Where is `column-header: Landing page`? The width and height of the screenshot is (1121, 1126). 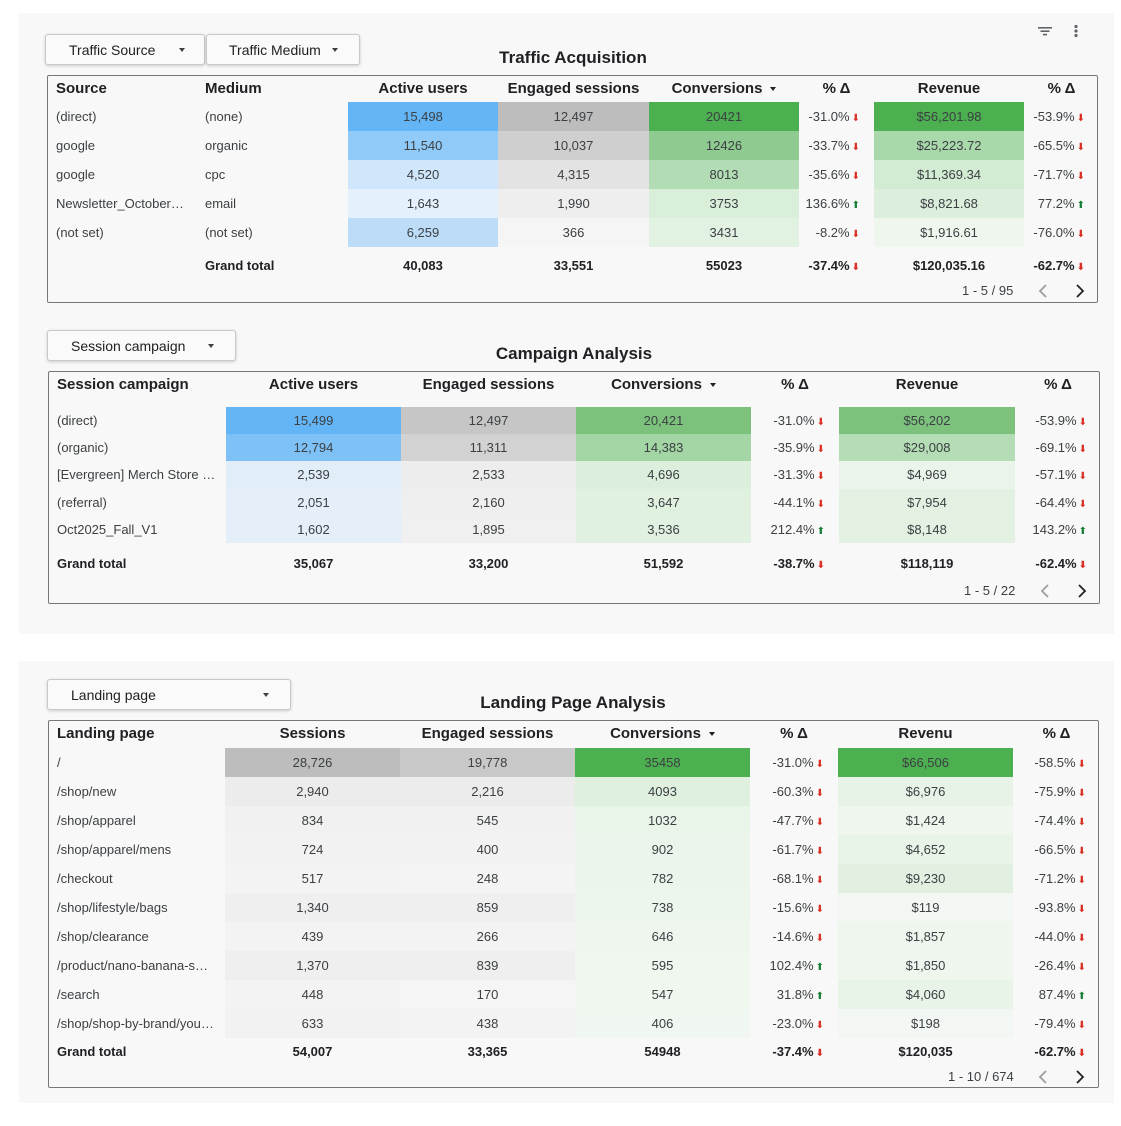
column-header: Landing page is located at coordinates (106, 733).